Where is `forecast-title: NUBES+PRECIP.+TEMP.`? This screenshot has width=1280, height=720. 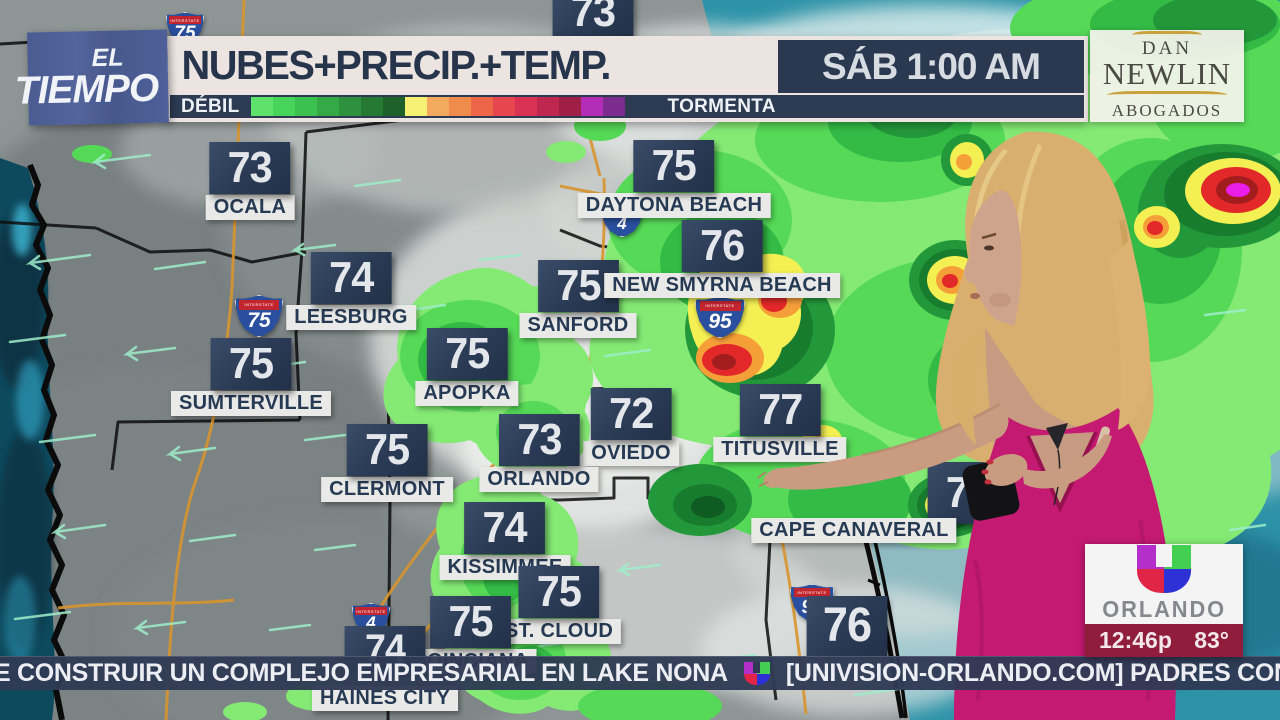
forecast-title: NUBES+PRECIP.+TEMP. is located at coordinates (396, 65).